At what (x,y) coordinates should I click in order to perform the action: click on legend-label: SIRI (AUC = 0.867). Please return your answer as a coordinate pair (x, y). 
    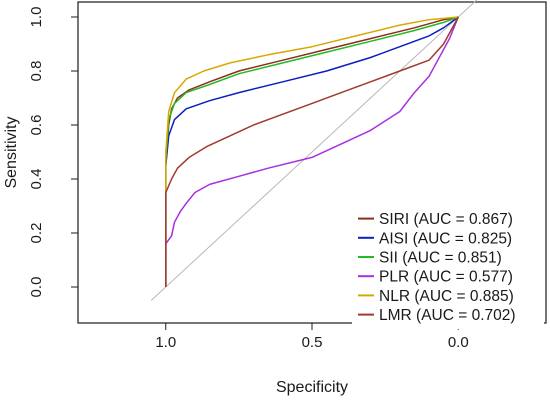
    Looking at the image, I should click on (446, 219).